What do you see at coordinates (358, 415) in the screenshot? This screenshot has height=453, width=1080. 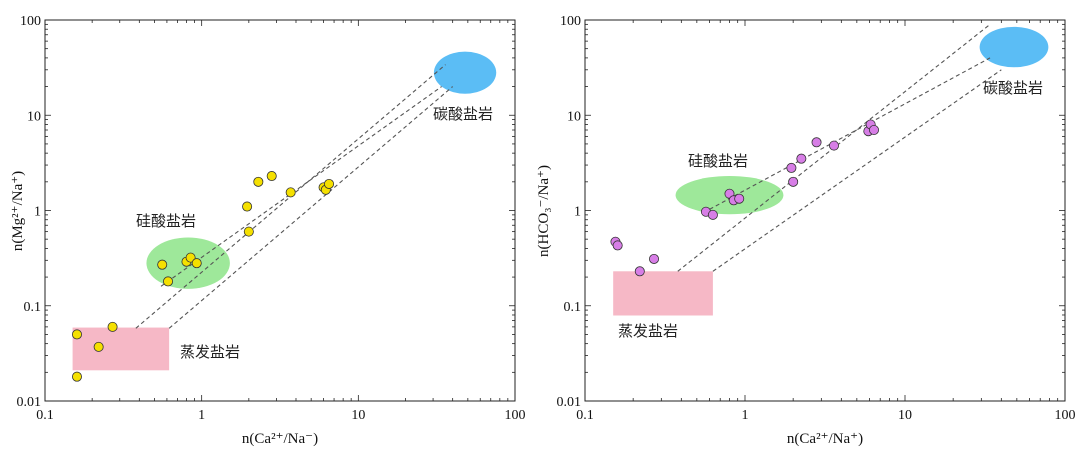 I see `left-x-tick-label: 10` at bounding box center [358, 415].